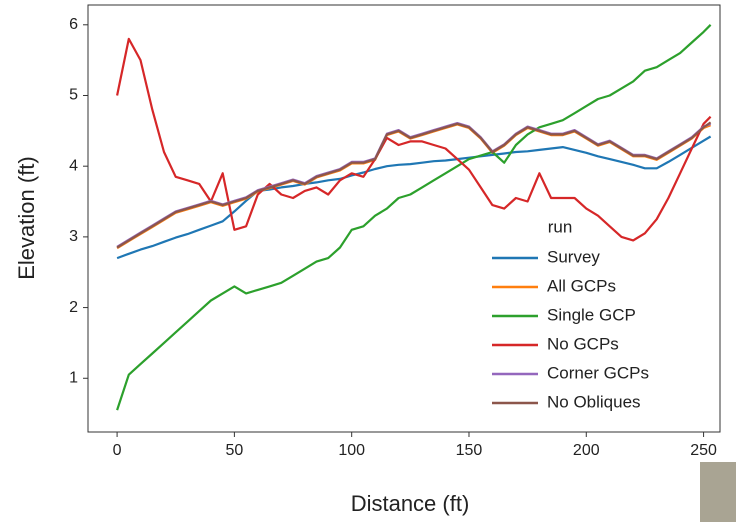 Image resolution: width=736 pixels, height=522 pixels. I want to click on corner-thumbnail, so click(718, 492).